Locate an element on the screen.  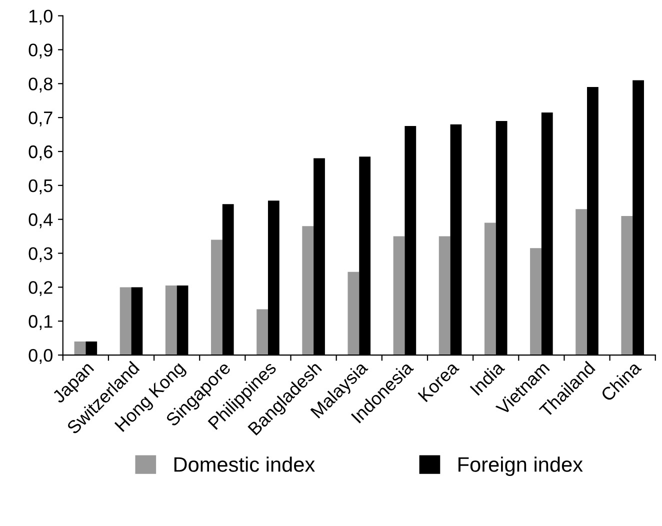
y-tick-label: 0,7 is located at coordinates (40, 118).